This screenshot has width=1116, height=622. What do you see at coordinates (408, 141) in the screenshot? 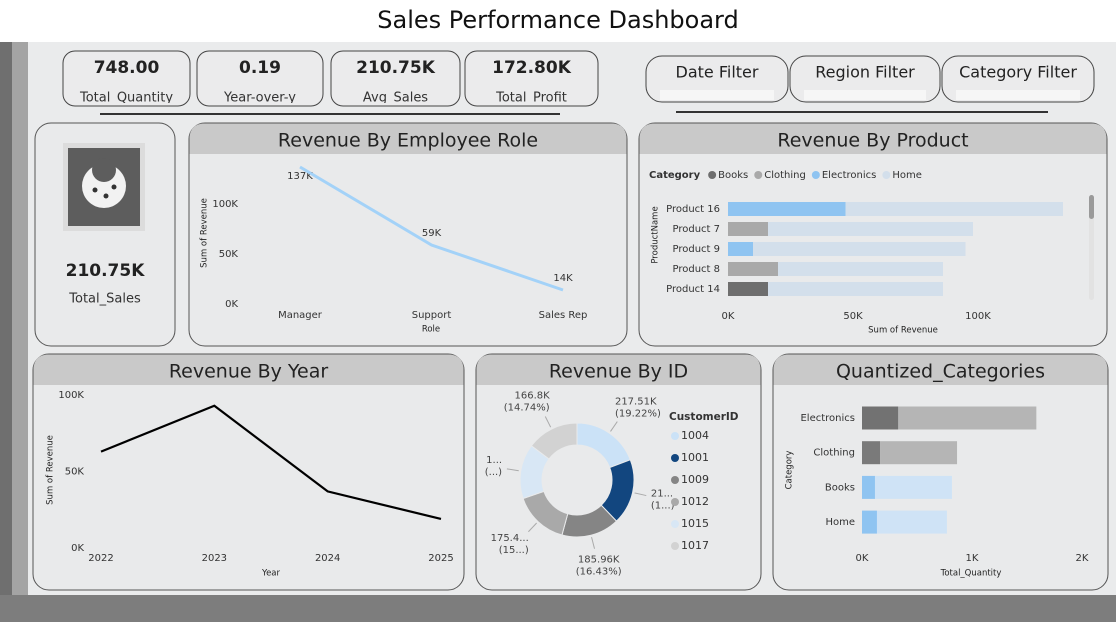
I see `chart-title: Revenue By Employee Role` at bounding box center [408, 141].